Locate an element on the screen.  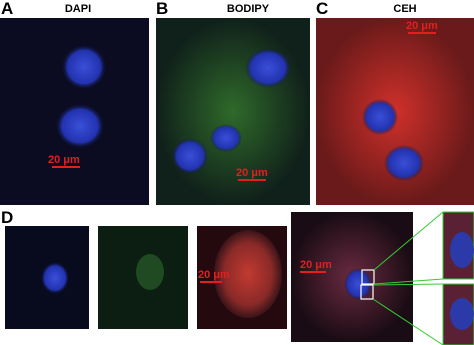
panel-letter: A is located at coordinates (7, 9).